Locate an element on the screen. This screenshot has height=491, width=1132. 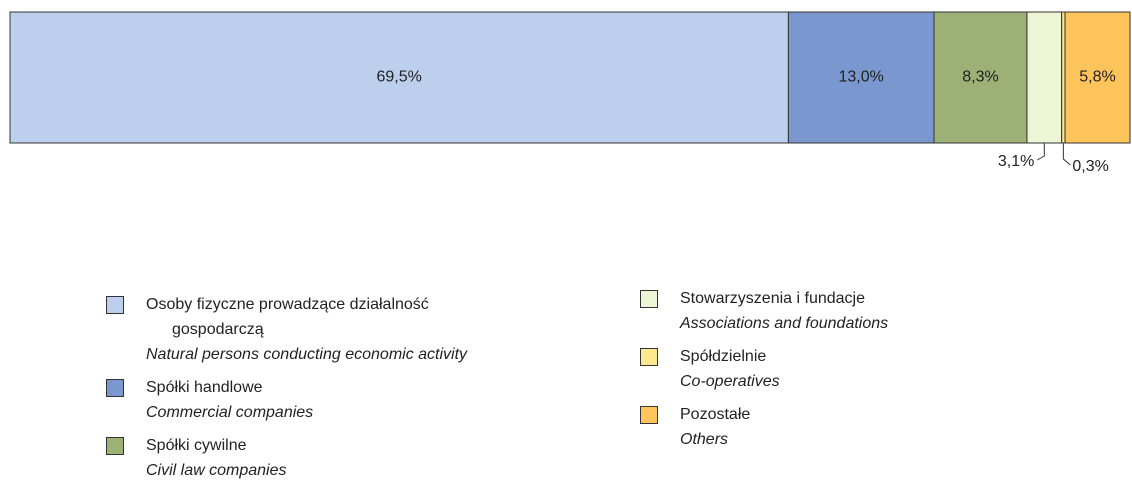
legend-label: Stowarzyszenia i fundacje is located at coordinates (772, 298).